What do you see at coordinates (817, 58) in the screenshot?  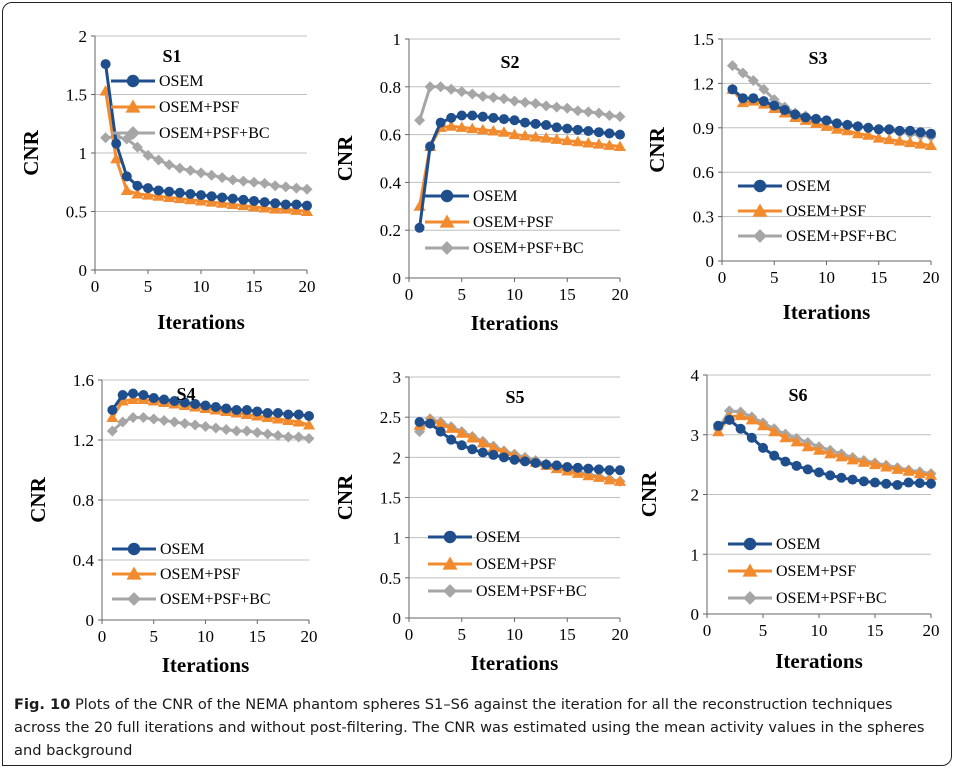 I see `panel-title: S3` at bounding box center [817, 58].